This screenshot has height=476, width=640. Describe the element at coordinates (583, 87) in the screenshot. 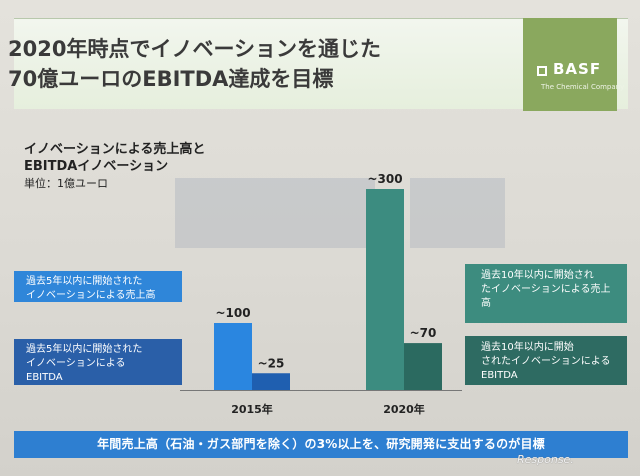

I see `basf-logo-tagline: The Chemical Company` at that location.